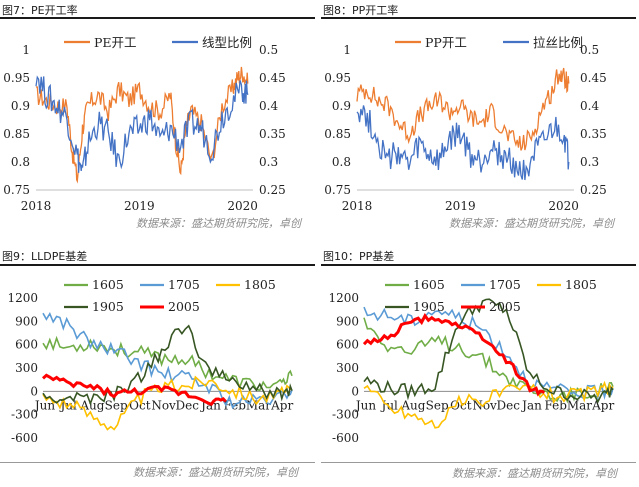 This screenshot has width=639, height=487. Describe the element at coordinates (116, 405) in the screenshot. I see `x-tick-label: Sep` at that location.